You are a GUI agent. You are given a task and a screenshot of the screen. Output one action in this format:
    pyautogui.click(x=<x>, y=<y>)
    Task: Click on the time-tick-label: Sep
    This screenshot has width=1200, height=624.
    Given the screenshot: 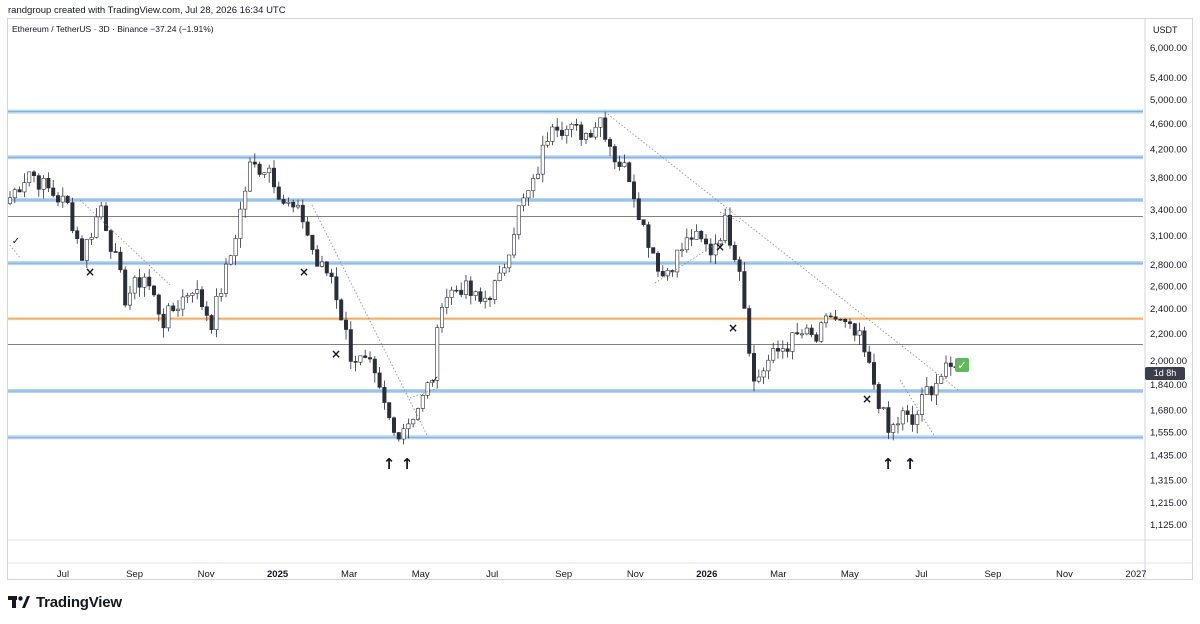 What is the action you would take?
    pyautogui.click(x=134, y=574)
    